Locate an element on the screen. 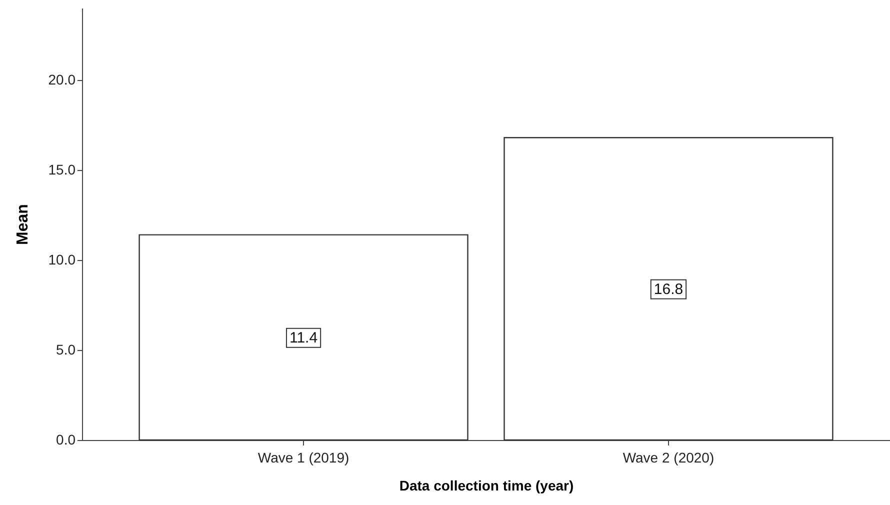  y-tick-label: 20.0 is located at coordinates (62, 80).